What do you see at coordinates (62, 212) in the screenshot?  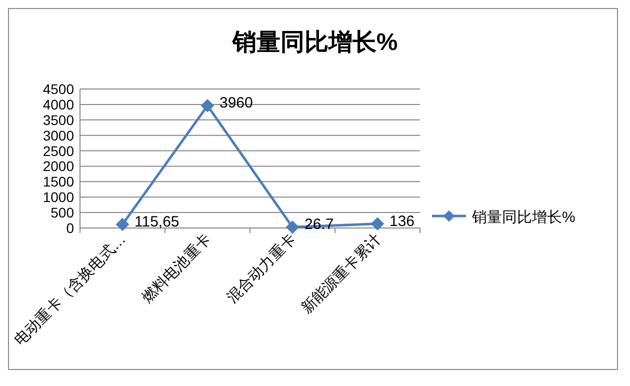 I see `y-tick-label: 500` at bounding box center [62, 212].